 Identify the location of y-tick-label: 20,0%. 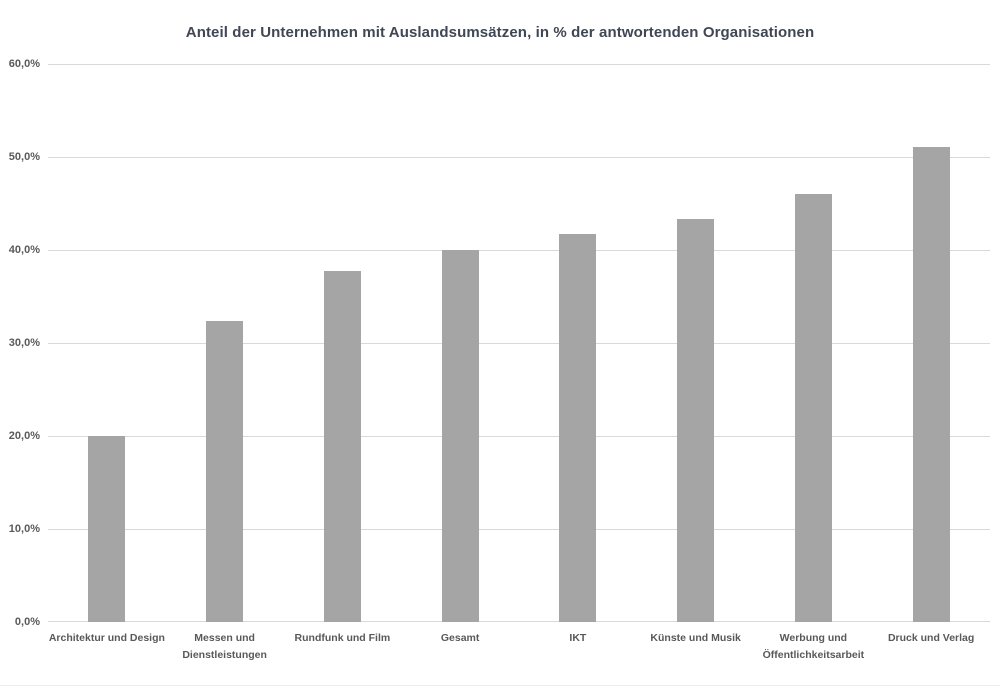
(24, 436).